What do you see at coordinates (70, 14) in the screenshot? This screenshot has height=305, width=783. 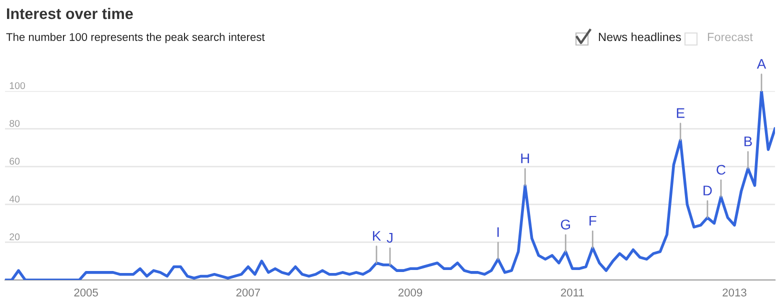 I see `chart-title: Interest over time` at bounding box center [70, 14].